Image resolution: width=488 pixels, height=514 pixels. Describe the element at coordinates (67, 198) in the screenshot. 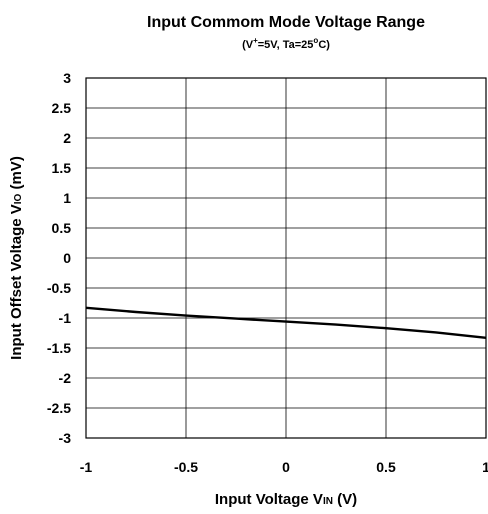

I see `y-tick-label: 1` at that location.